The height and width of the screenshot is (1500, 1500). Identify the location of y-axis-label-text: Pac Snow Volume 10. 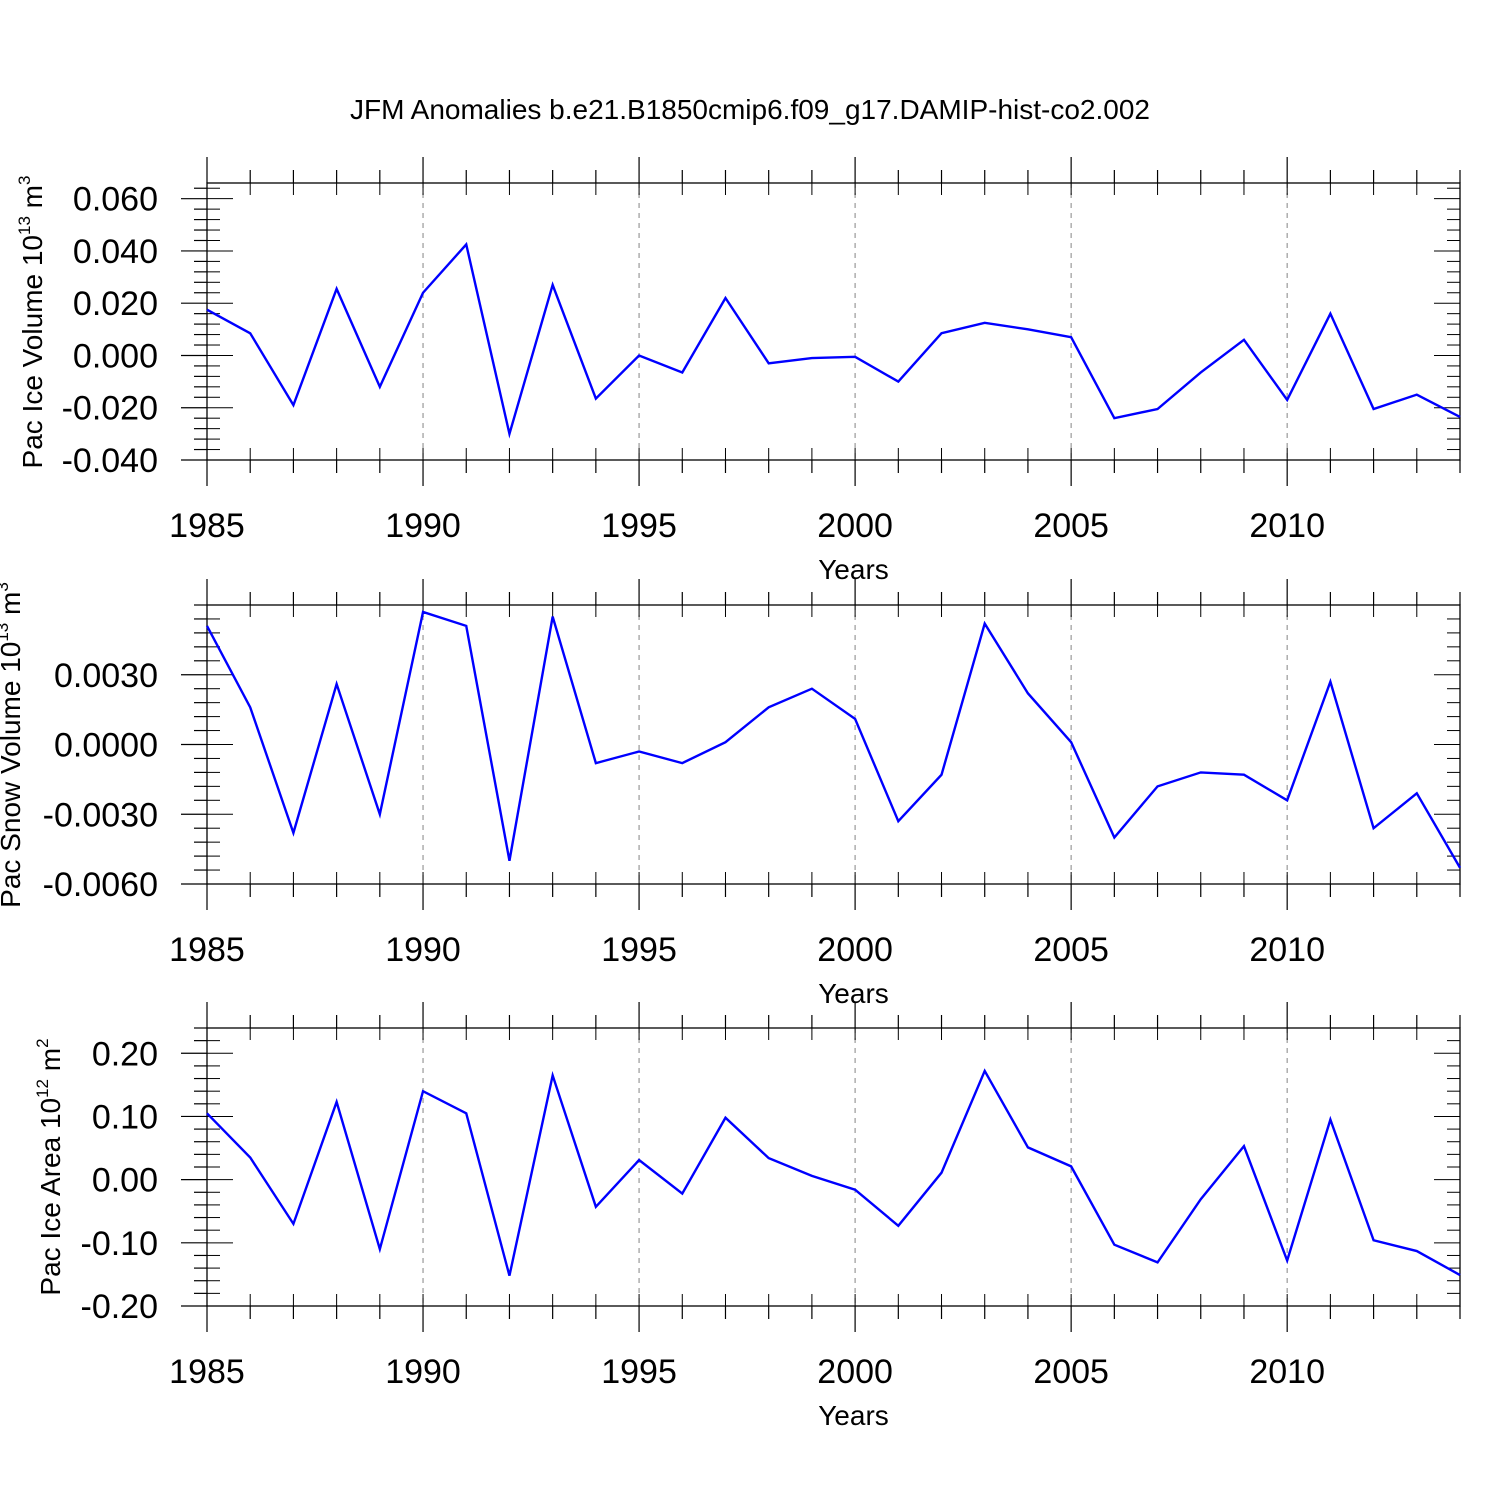
(13, 775).